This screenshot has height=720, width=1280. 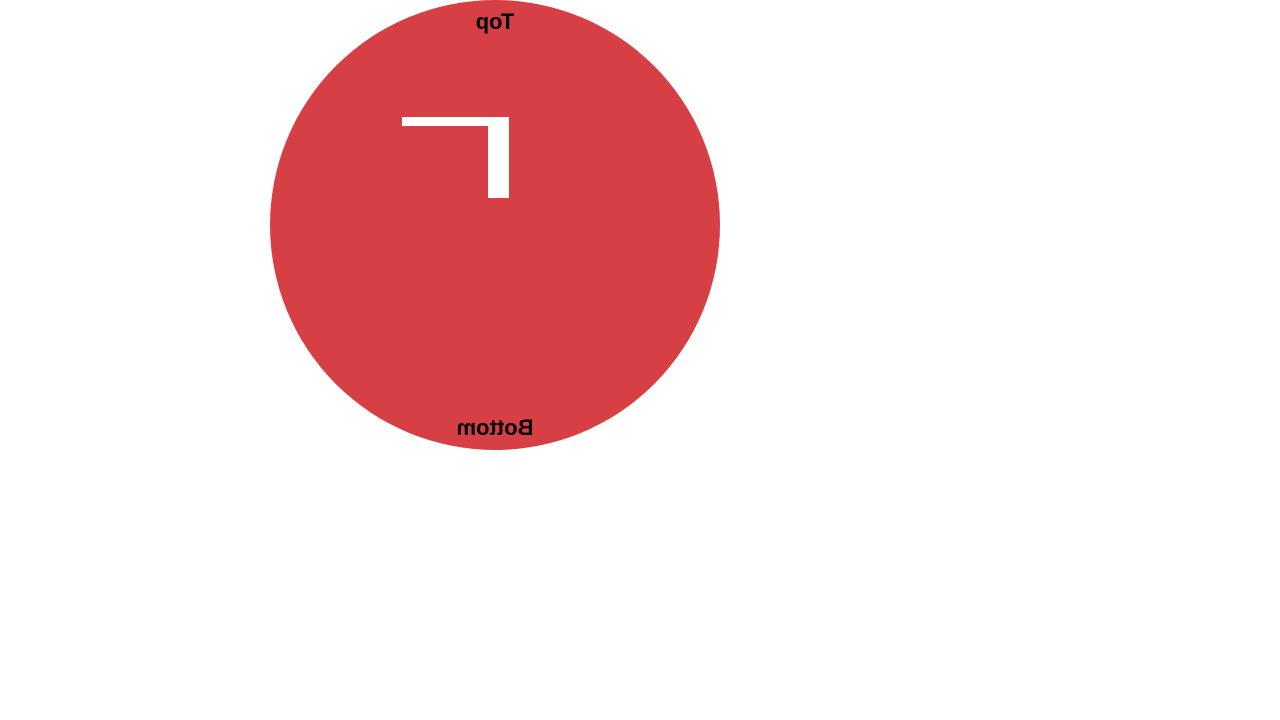 I want to click on corner-mark-vertical, so click(x=498, y=157).